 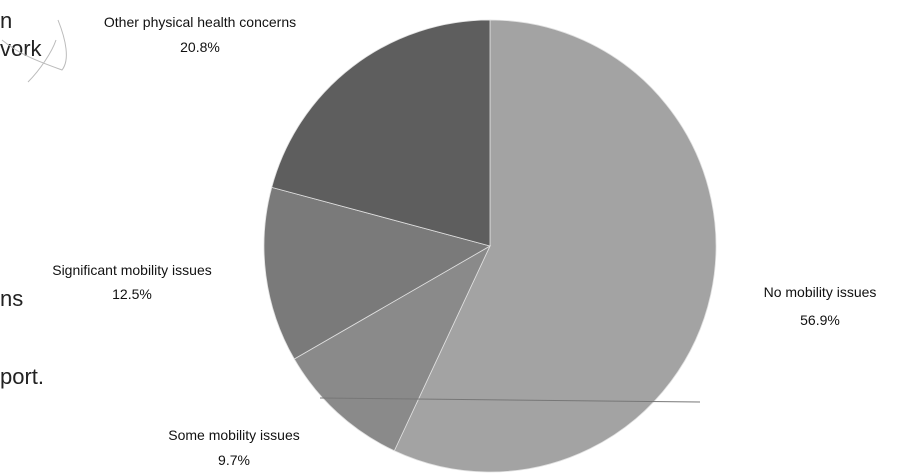 I want to click on pie-slice-significant-mobility-issues, so click(x=377, y=273).